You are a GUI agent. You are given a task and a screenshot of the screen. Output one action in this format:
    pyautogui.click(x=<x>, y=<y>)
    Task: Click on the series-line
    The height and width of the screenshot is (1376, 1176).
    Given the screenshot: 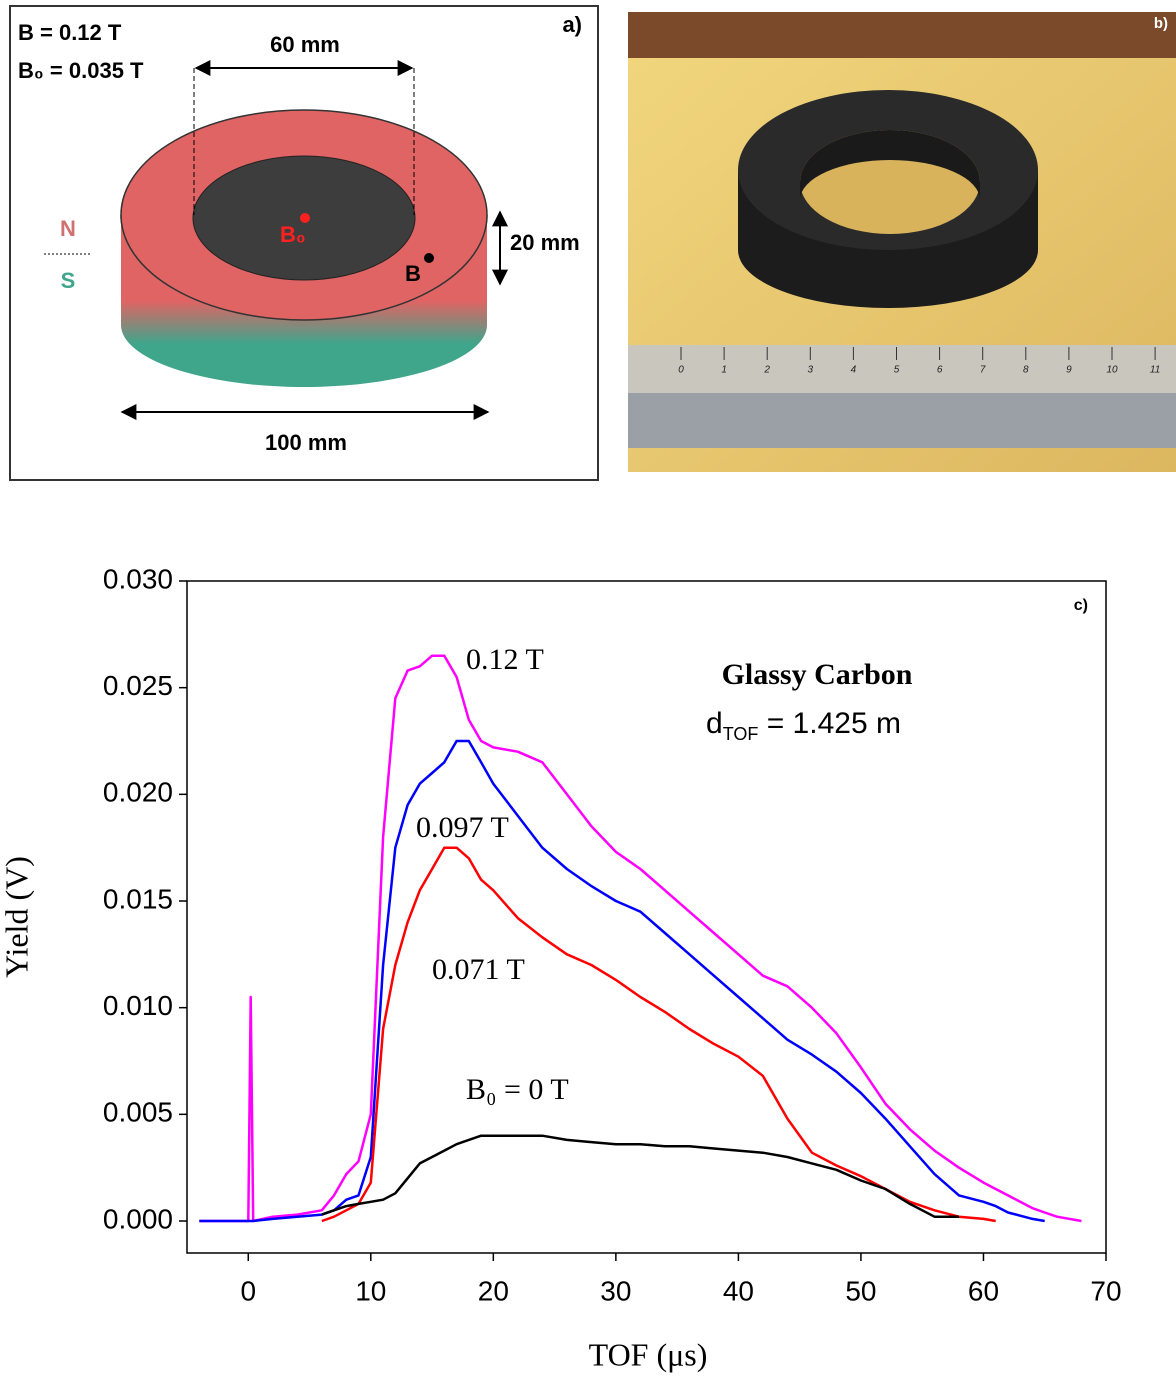 What is the action you would take?
    pyautogui.click(x=640, y=1176)
    